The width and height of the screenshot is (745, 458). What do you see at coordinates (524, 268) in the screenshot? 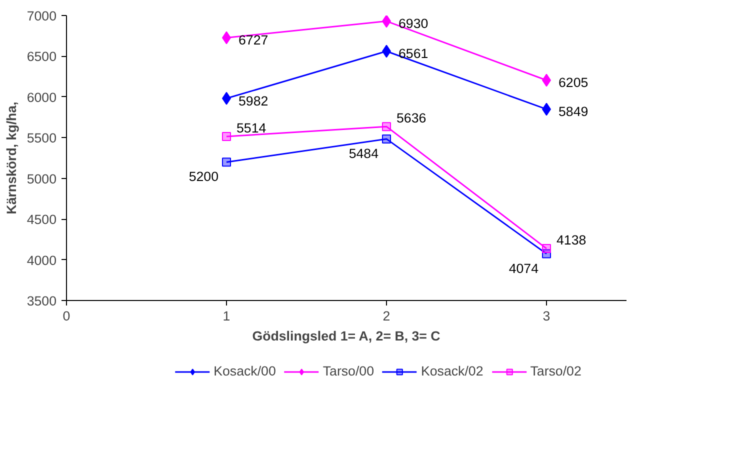
I see `data-label: 4074` at bounding box center [524, 268].